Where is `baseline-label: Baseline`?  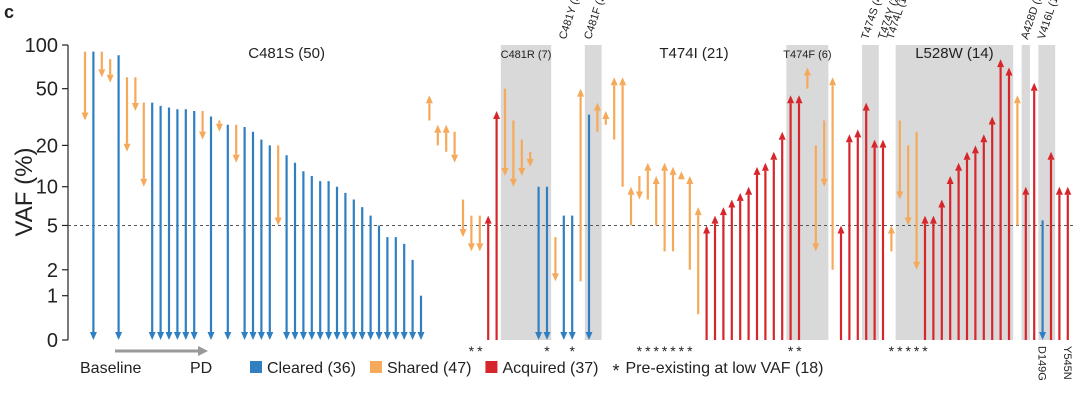
baseline-label: Baseline is located at coordinates (110, 368).